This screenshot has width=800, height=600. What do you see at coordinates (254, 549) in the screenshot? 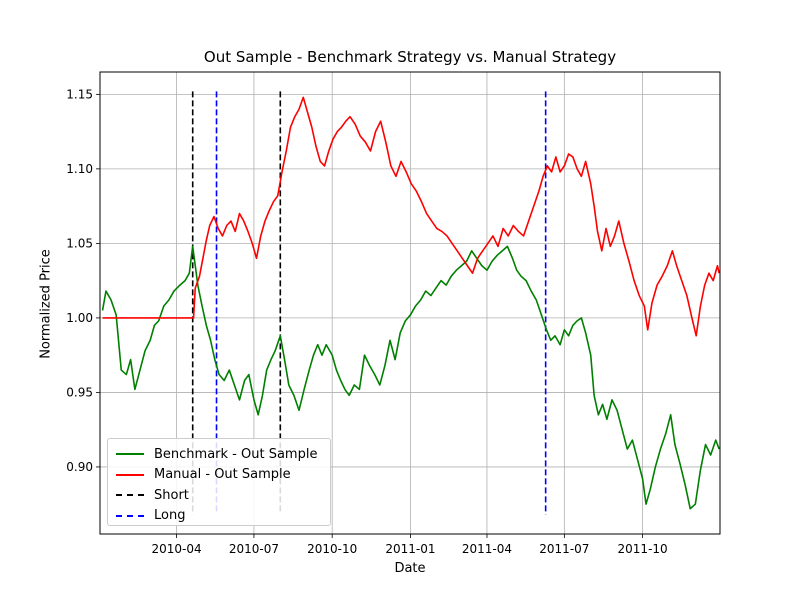
I see `x-tick-label: 2010-07` at bounding box center [254, 549].